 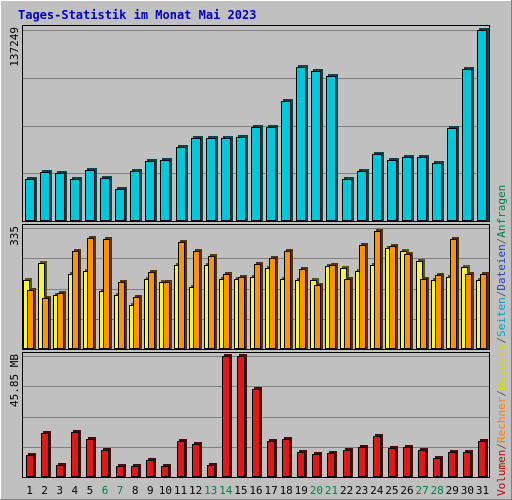 What do you see at coordinates (467, 490) in the screenshot?
I see `x-tick-label: 30` at bounding box center [467, 490].